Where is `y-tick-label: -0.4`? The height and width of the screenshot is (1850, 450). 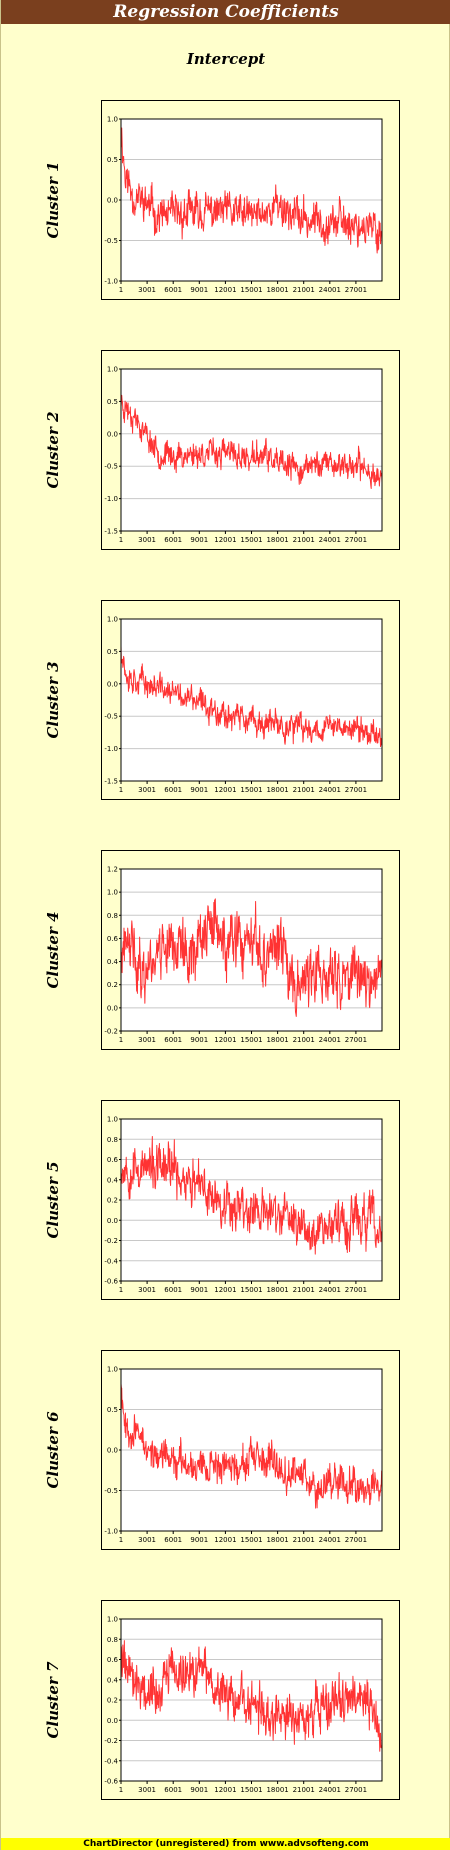
y-tick-label: -0.4 is located at coordinates (111, 1761).